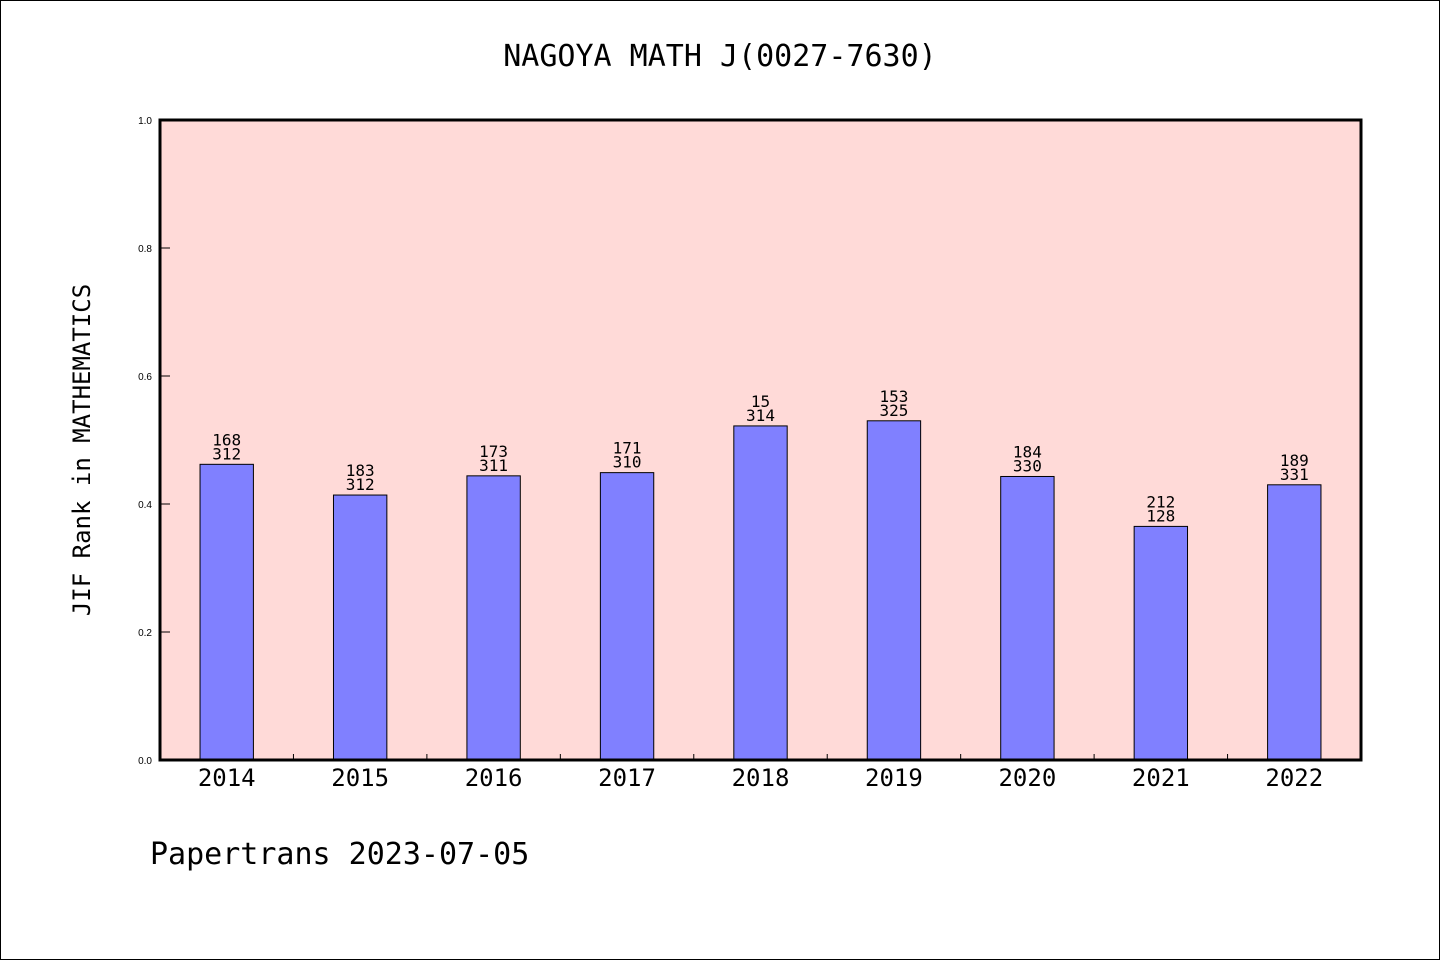  What do you see at coordinates (1294, 622) in the screenshot?
I see `bar-2022` at bounding box center [1294, 622].